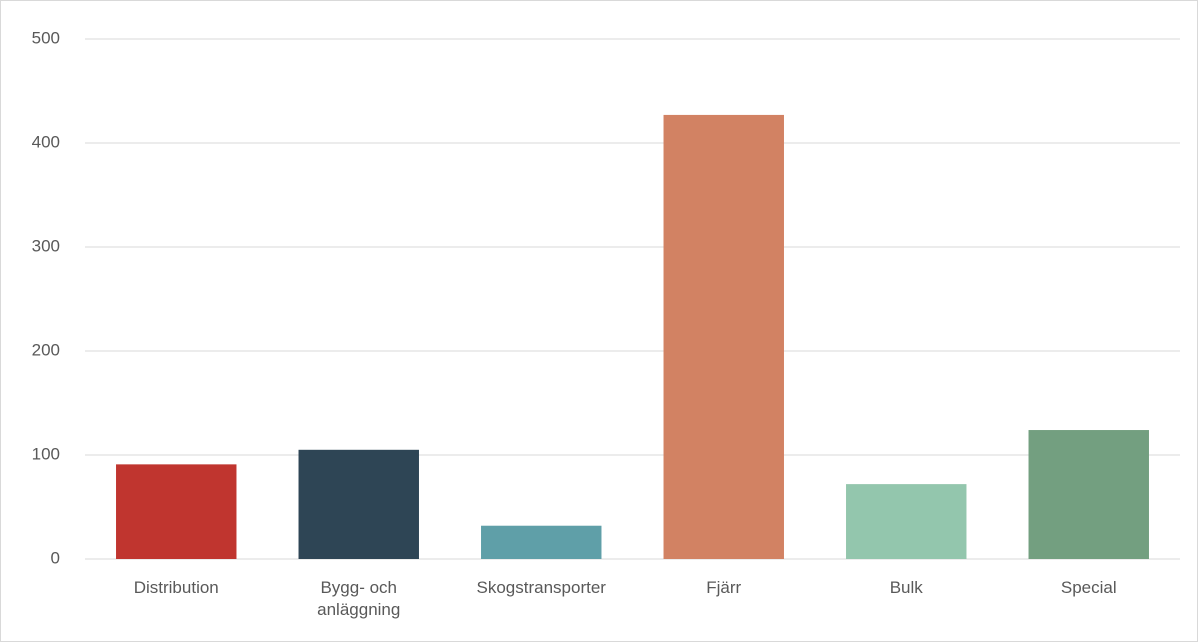 The image size is (1199, 643). What do you see at coordinates (1088, 587) in the screenshot?
I see `x-tick-label: Special` at bounding box center [1088, 587].